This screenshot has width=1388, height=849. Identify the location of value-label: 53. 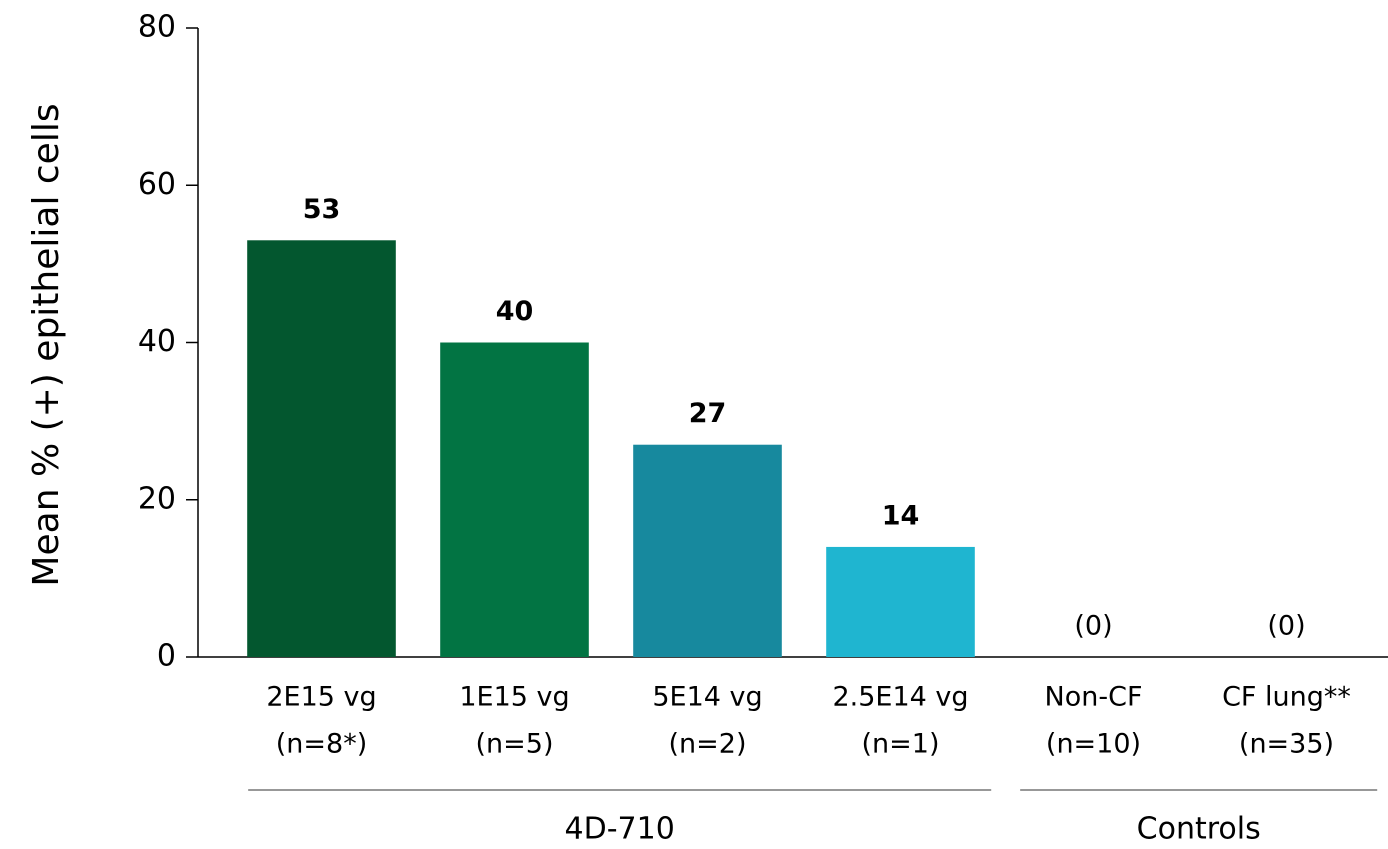
(322, 209).